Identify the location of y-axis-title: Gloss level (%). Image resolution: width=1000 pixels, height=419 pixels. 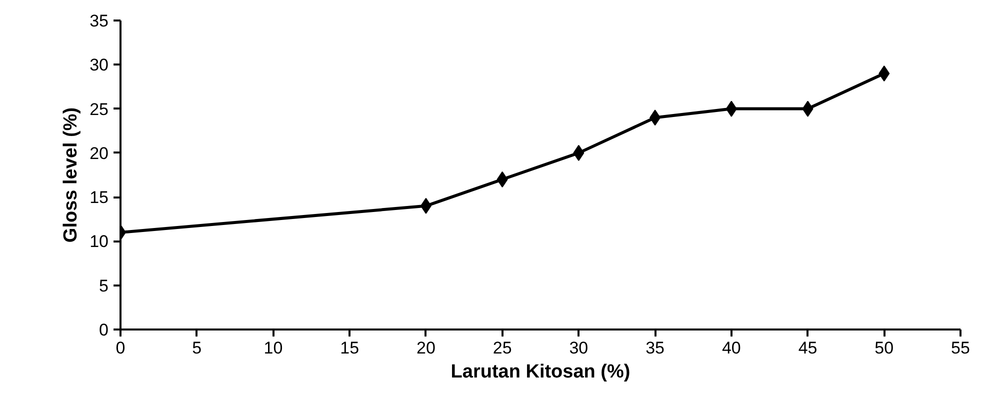
(71, 175).